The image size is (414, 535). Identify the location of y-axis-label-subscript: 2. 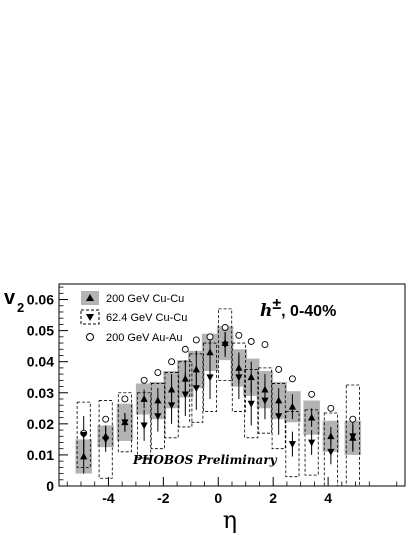
(20, 307).